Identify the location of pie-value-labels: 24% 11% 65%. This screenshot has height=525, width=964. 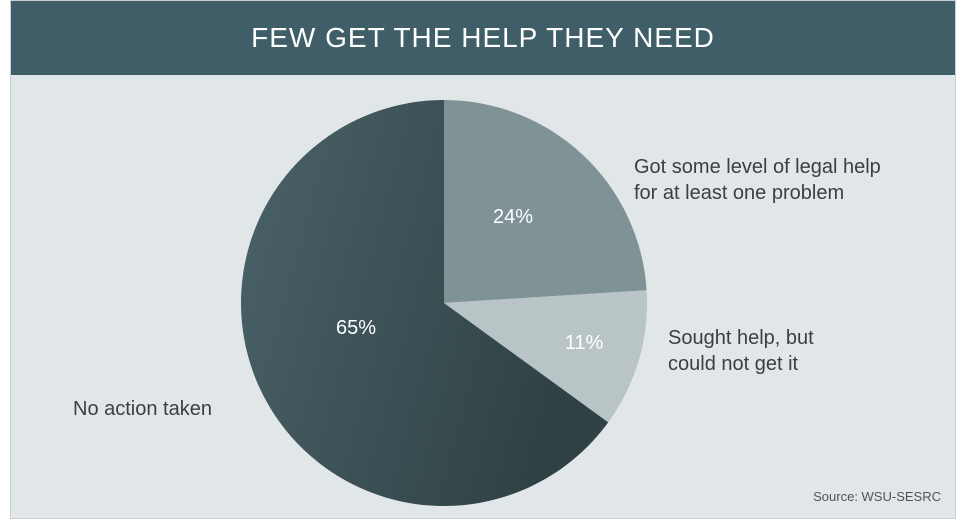
(470, 280).